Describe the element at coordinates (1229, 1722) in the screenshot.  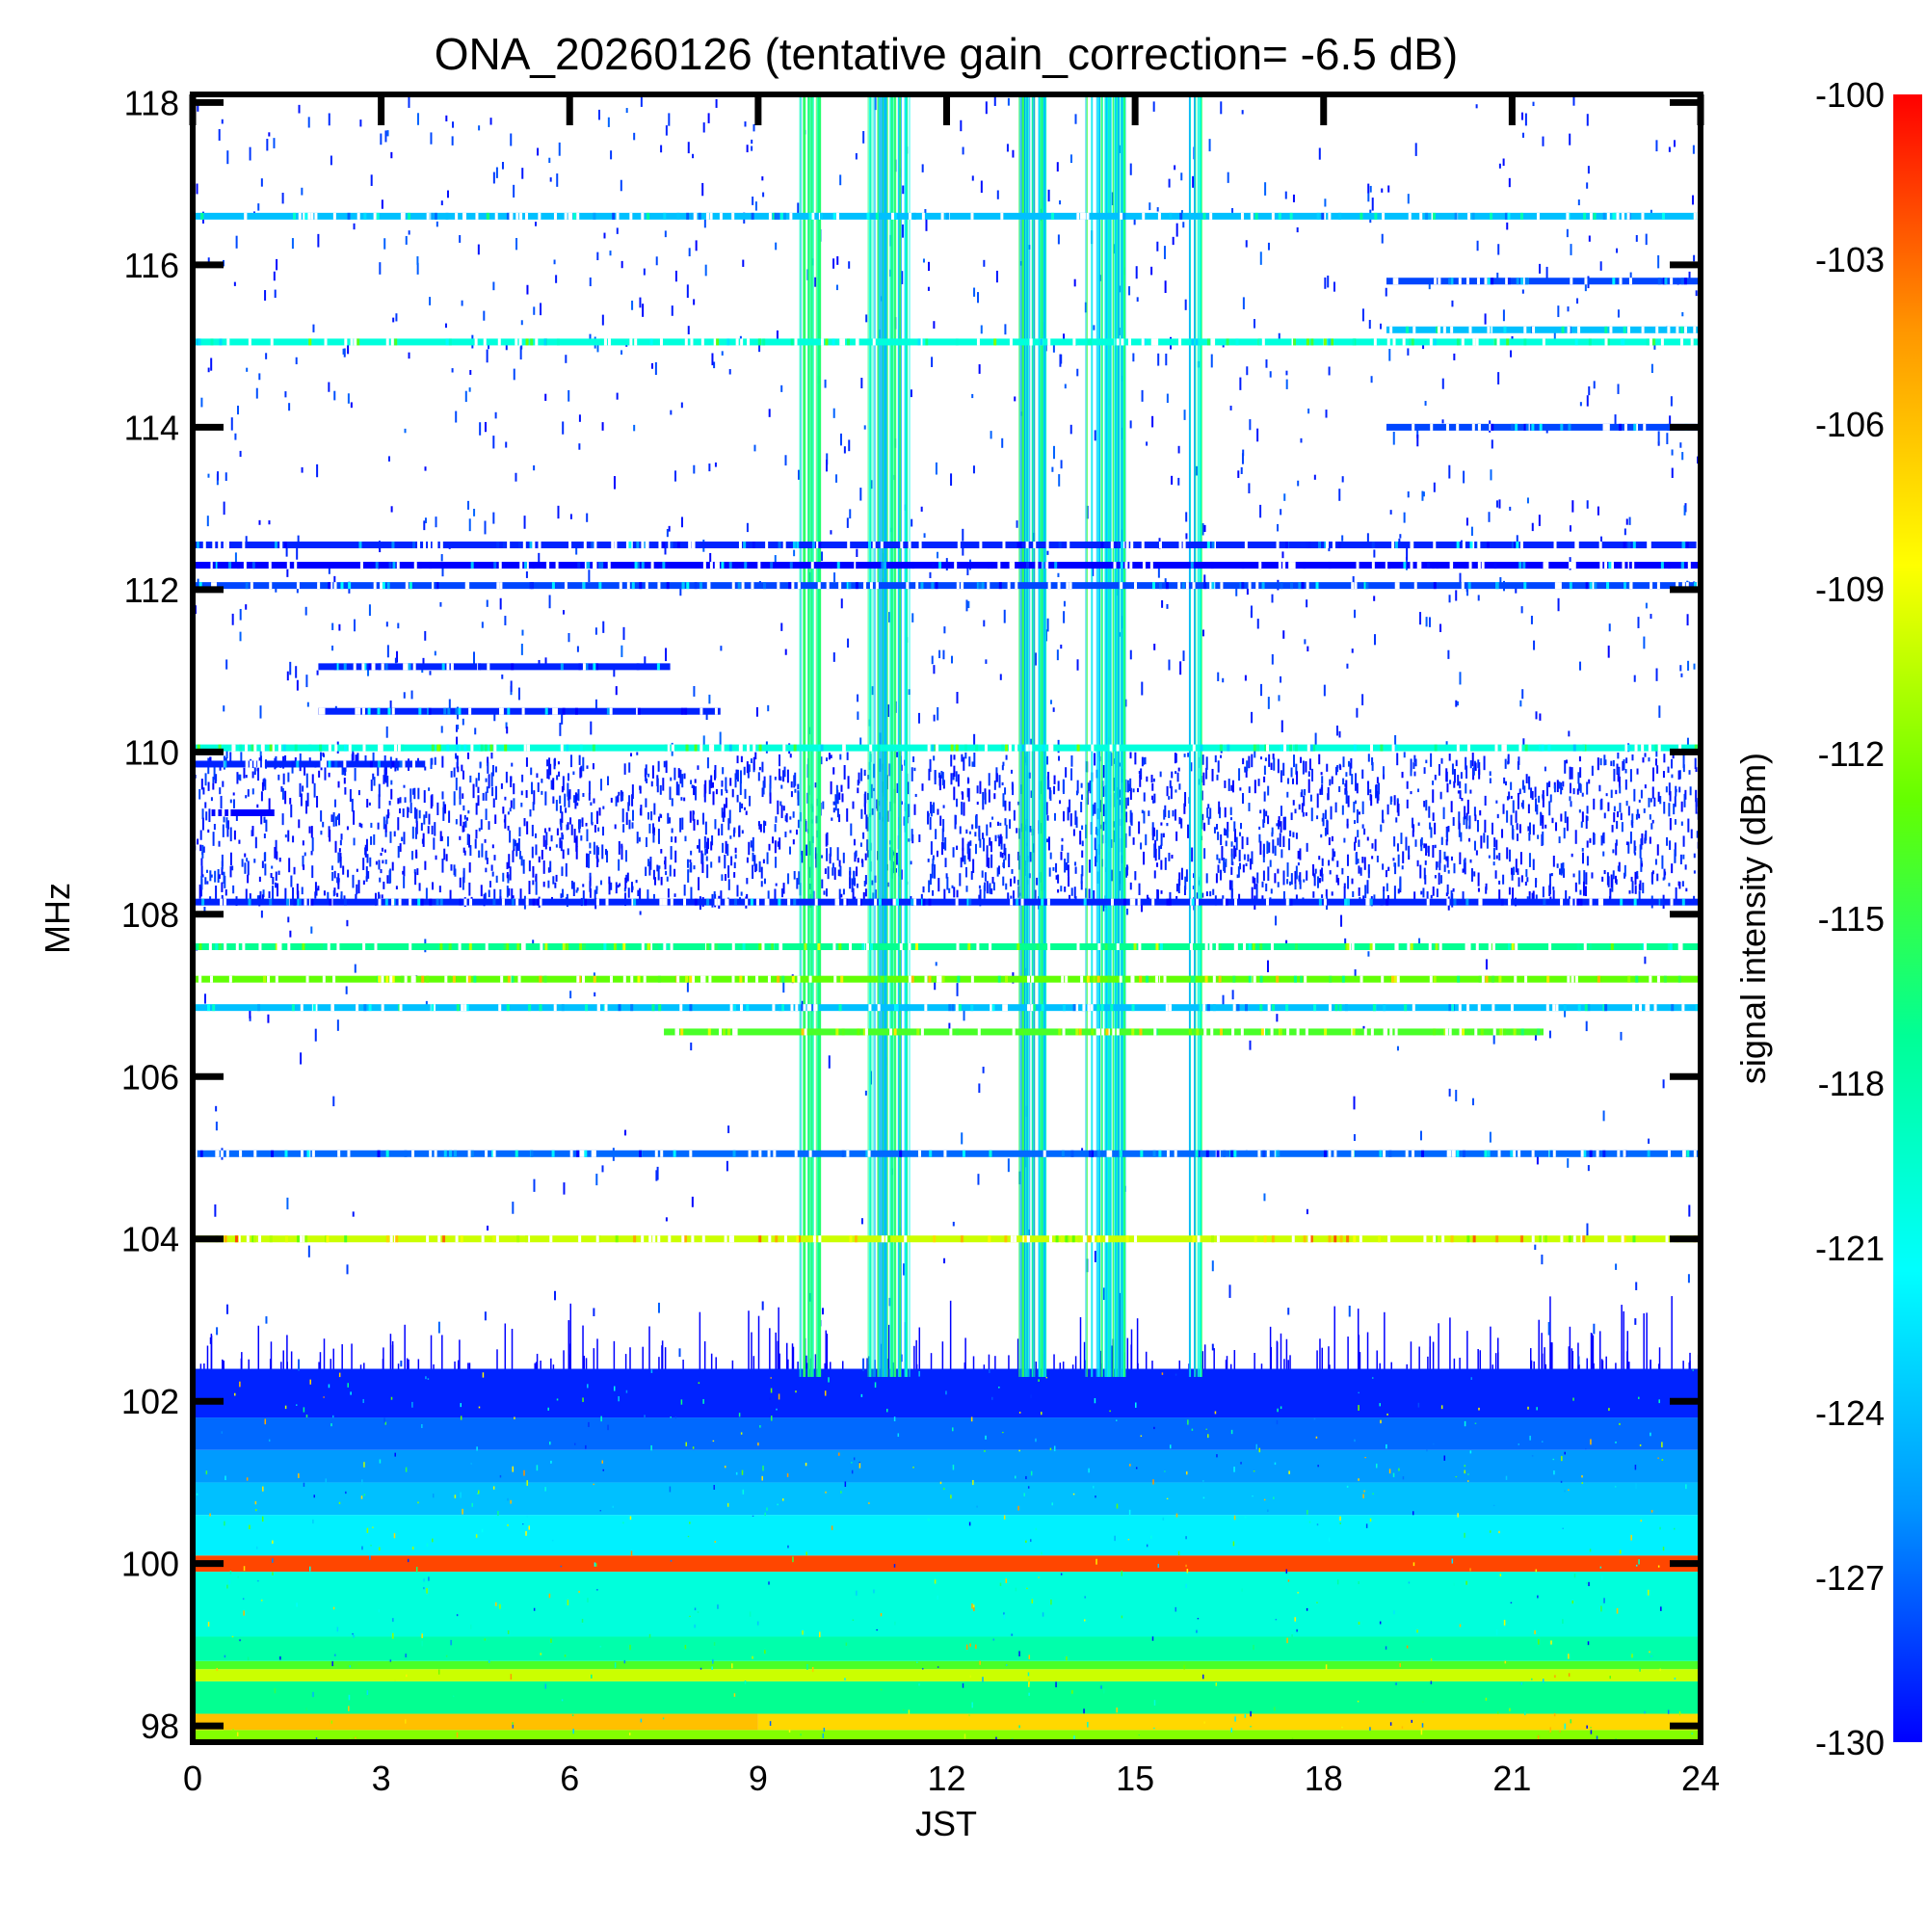
I see `band` at that location.